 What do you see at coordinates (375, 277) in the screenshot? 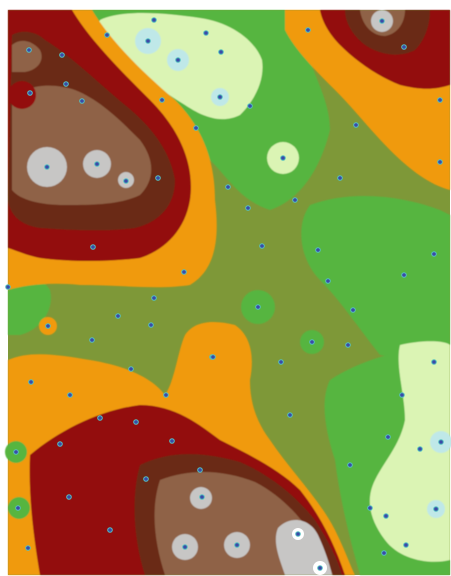
I see `zone-green-east` at bounding box center [375, 277].